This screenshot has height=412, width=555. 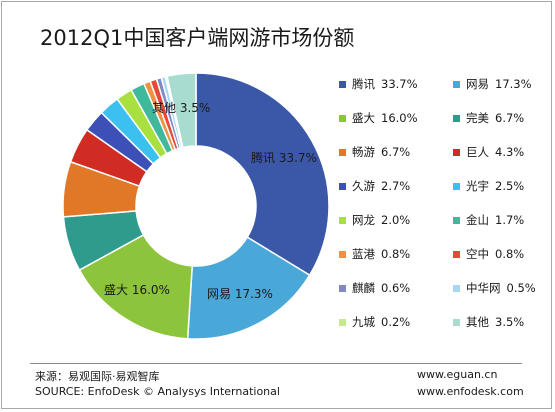 I want to click on legend-value: 0.5%, so click(x=521, y=288).